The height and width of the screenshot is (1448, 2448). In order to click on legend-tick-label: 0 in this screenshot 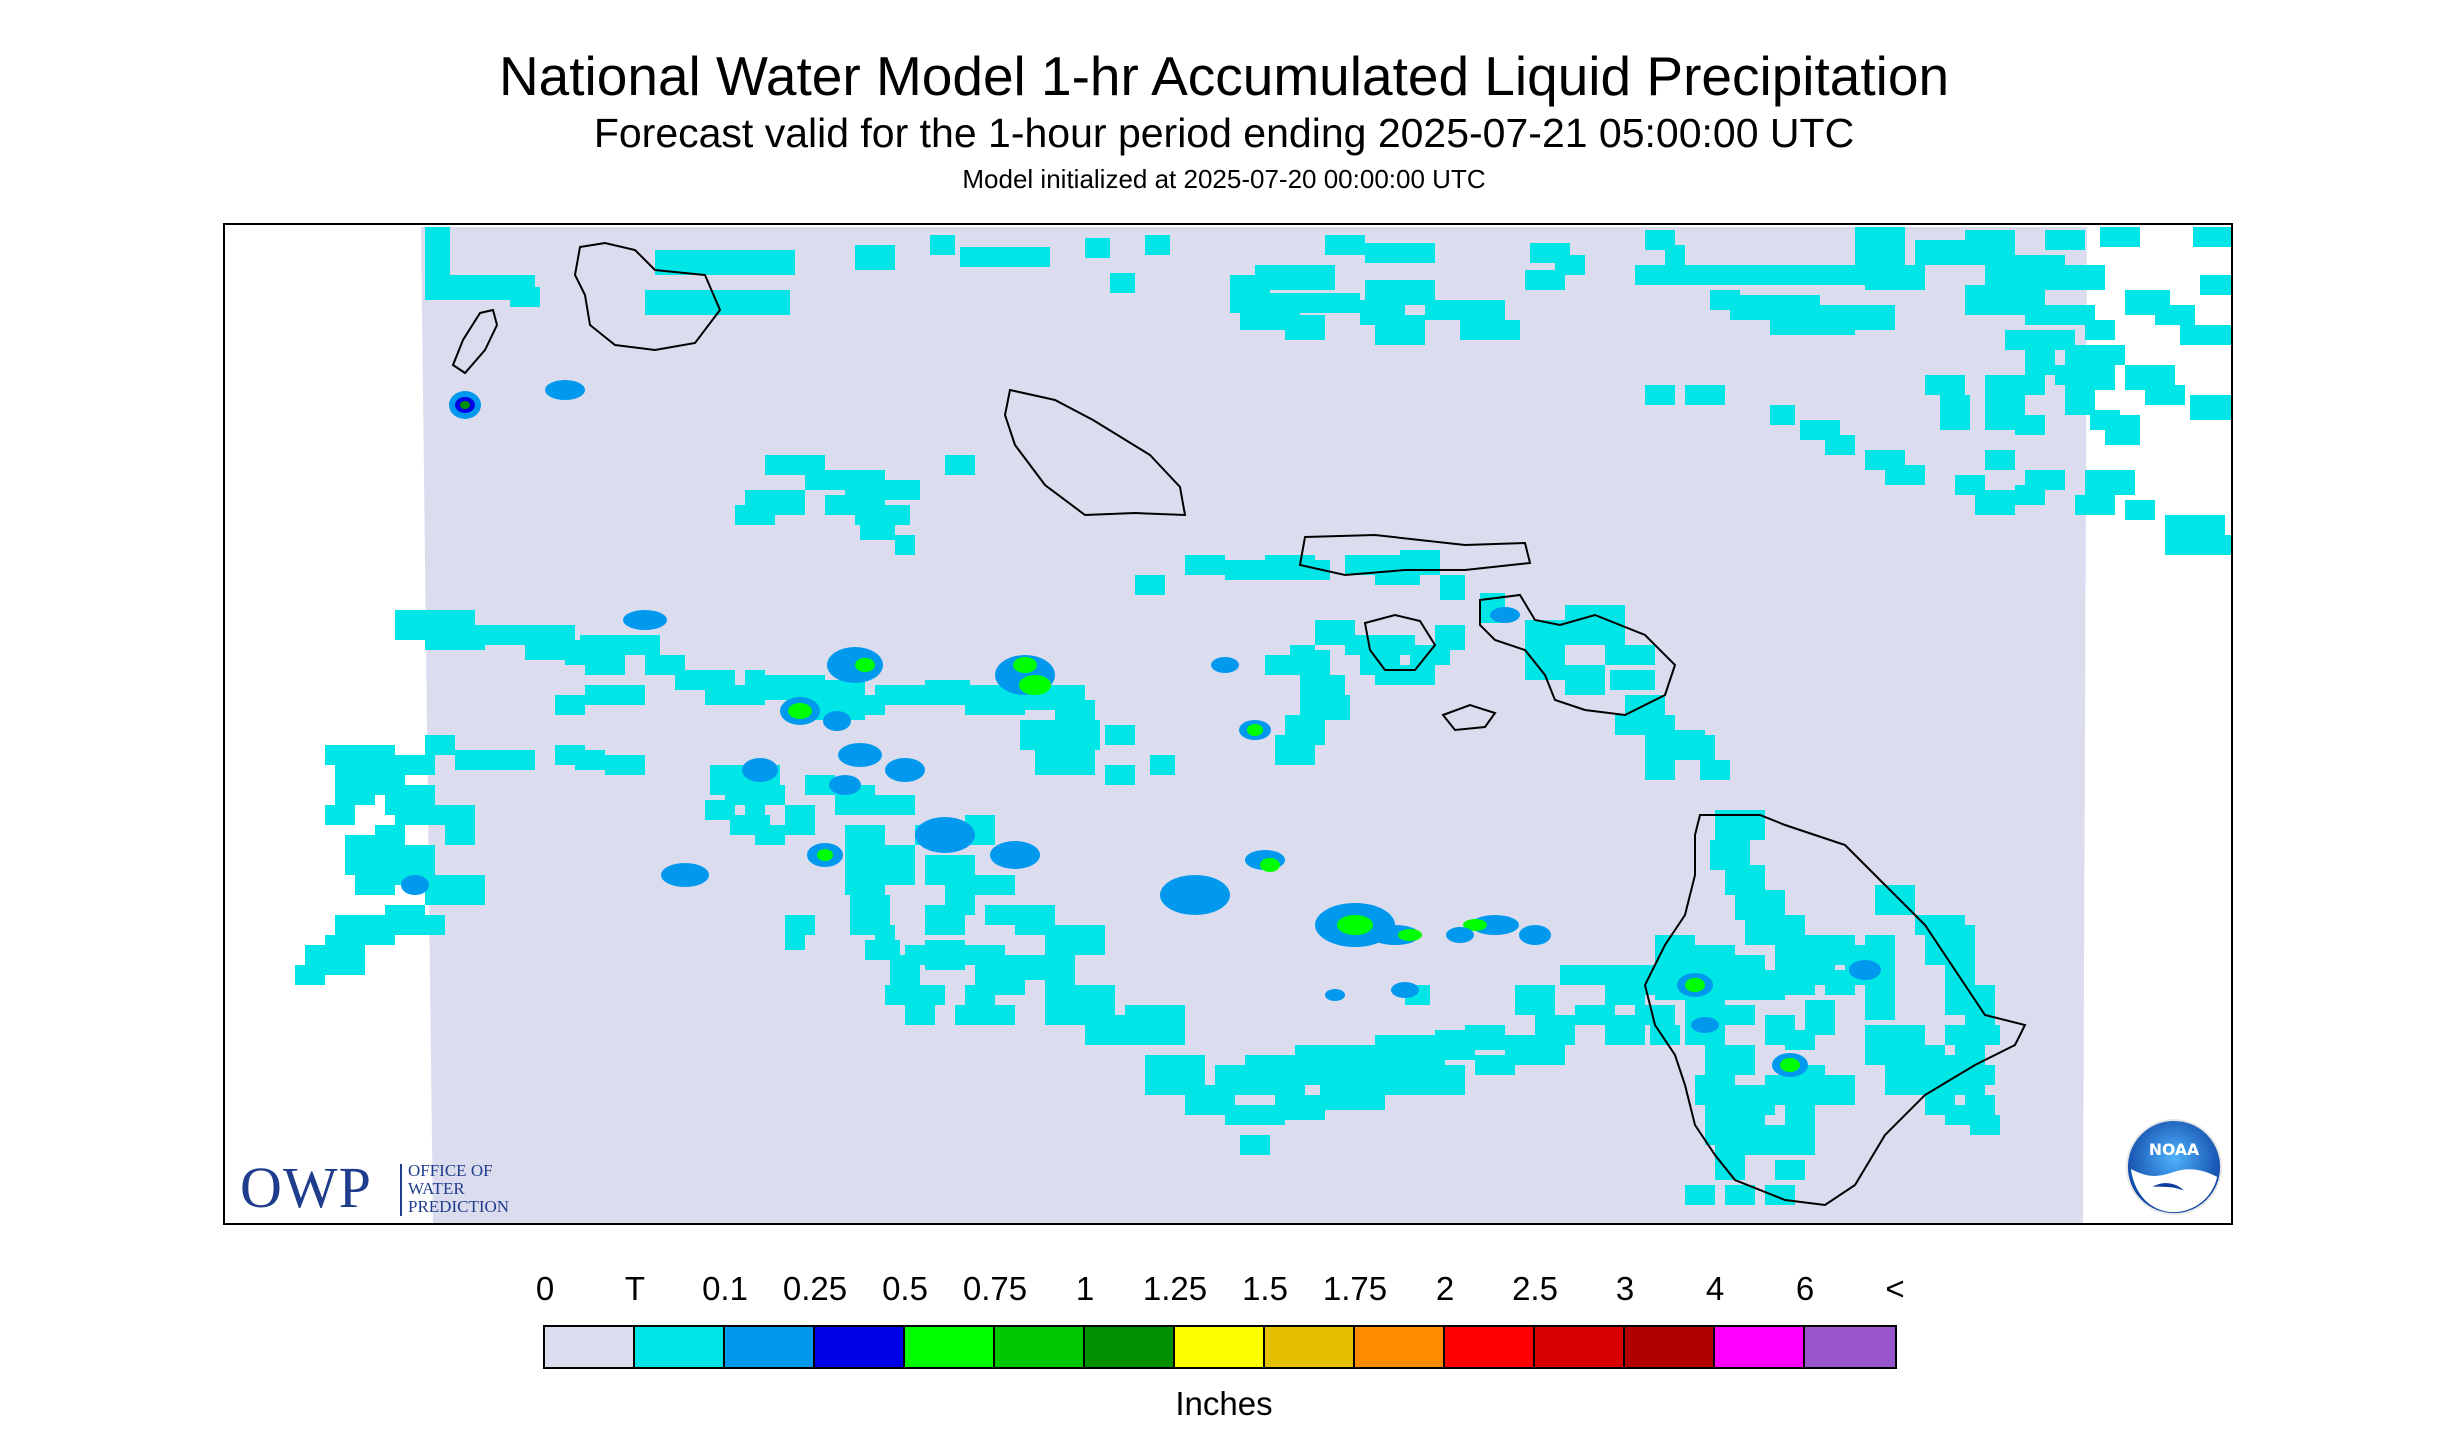, I will do `click(545, 1288)`.